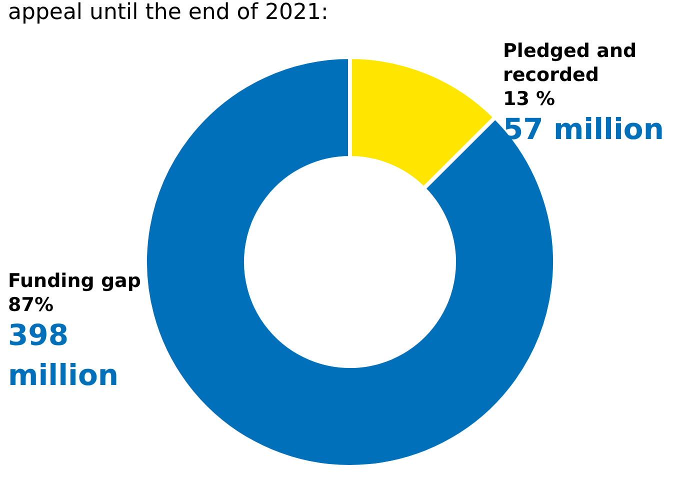 Image resolution: width=697 pixels, height=477 pixels. I want to click on chart-title: appeal until the end of 2021:, so click(168, 12).